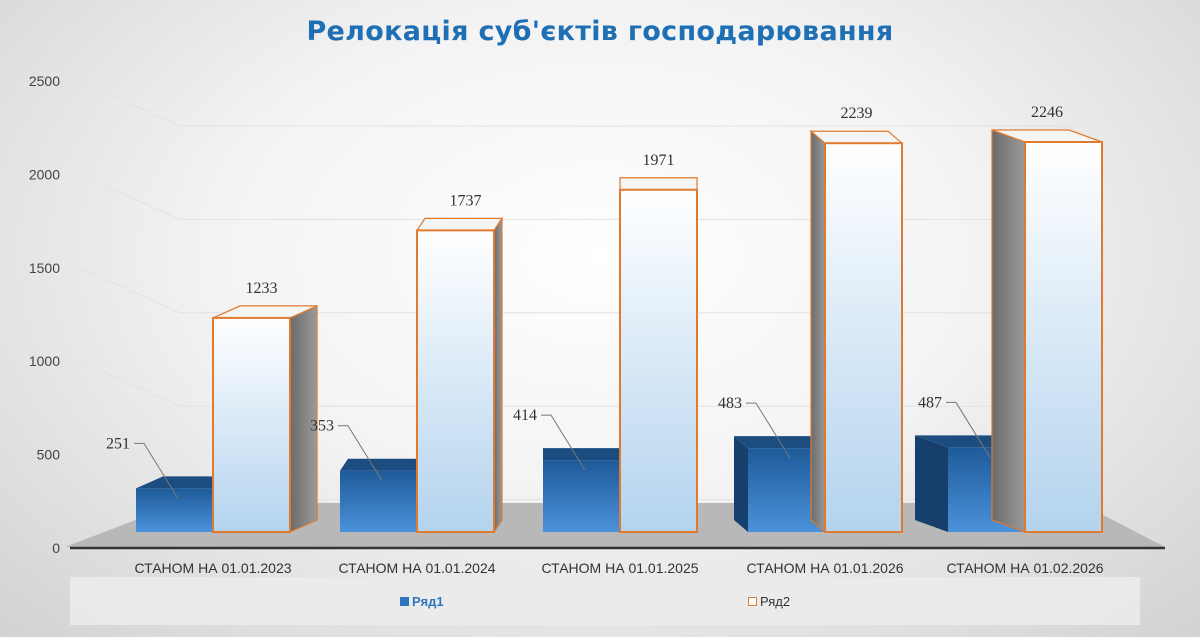 This screenshot has height=637, width=1200. What do you see at coordinates (771, 463) in the screenshot?
I see `bar-series1: 483` at bounding box center [771, 463].